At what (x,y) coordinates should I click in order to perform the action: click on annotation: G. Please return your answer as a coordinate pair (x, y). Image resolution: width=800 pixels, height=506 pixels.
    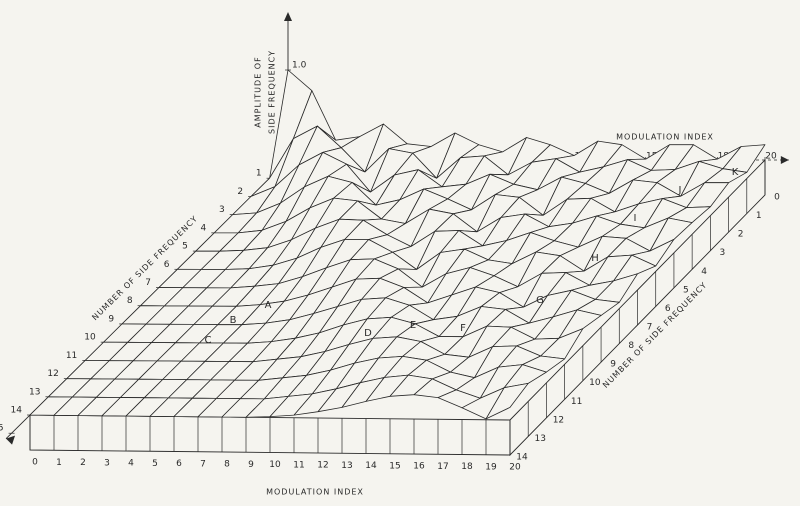
    Looking at the image, I should click on (540, 300).